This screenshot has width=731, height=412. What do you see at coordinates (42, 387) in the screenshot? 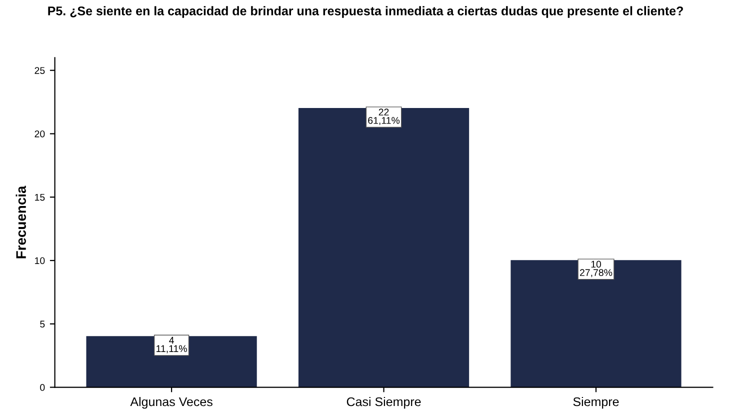
I see `y-tick-label: 0` at bounding box center [42, 387].